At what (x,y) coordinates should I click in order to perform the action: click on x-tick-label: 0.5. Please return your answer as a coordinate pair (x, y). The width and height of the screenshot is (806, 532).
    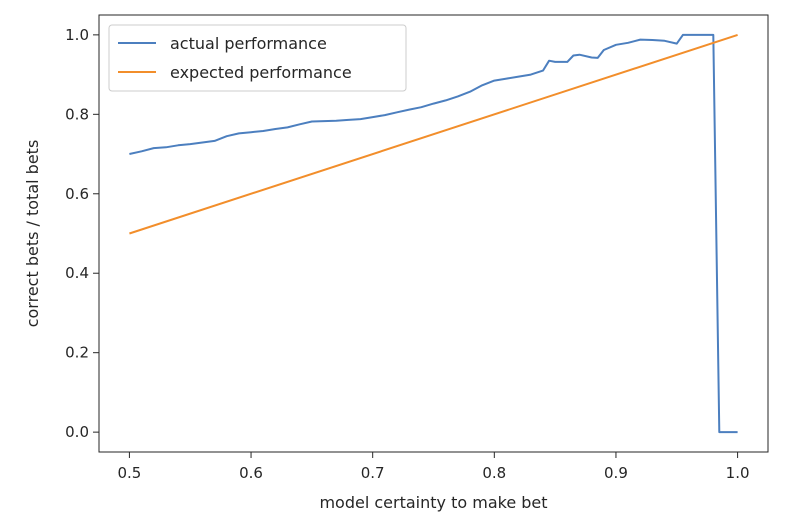
    Looking at the image, I should click on (129, 473).